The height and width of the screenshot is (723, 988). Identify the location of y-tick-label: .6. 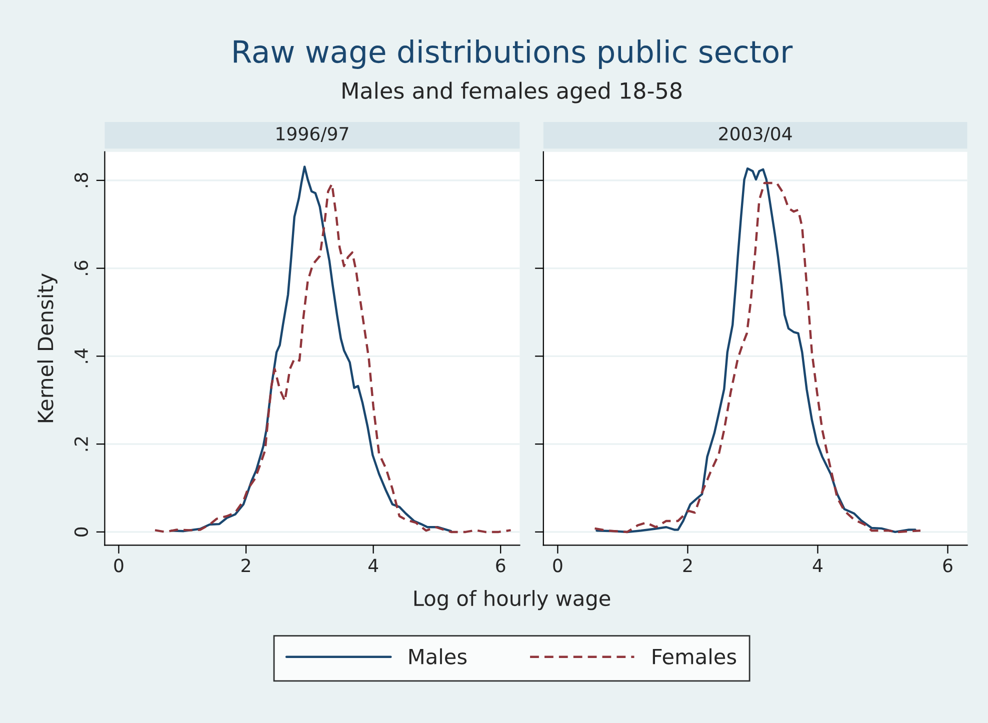
(81, 267).